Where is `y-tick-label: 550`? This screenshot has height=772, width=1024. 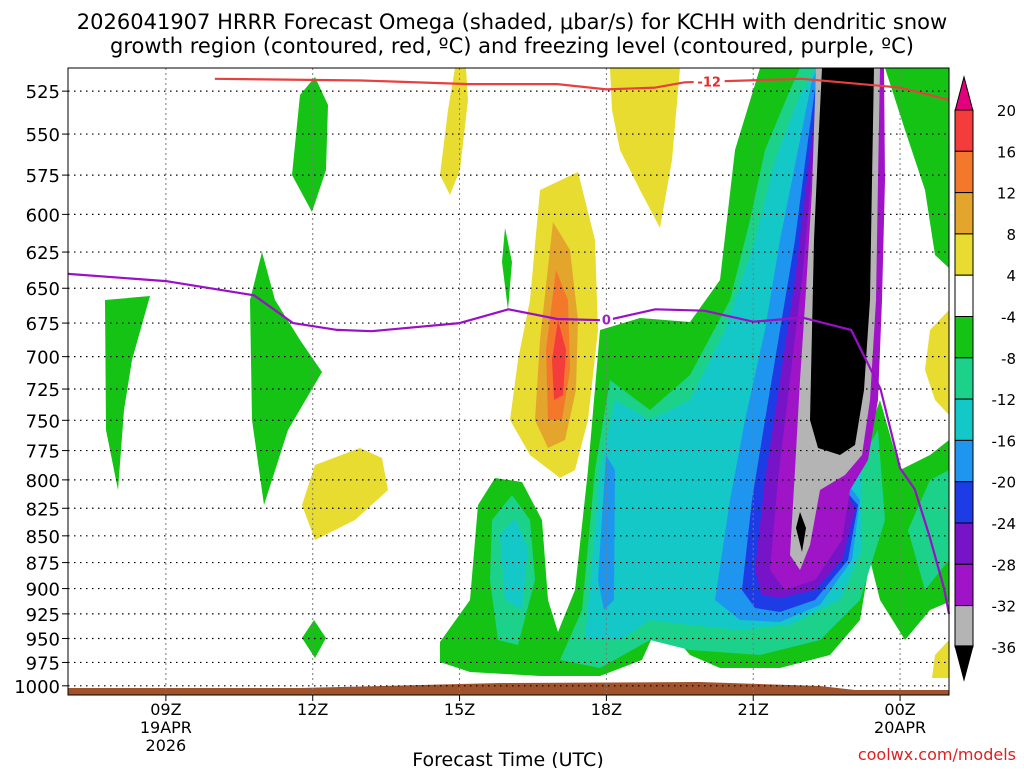
y-tick-label: 550 is located at coordinates (43, 135).